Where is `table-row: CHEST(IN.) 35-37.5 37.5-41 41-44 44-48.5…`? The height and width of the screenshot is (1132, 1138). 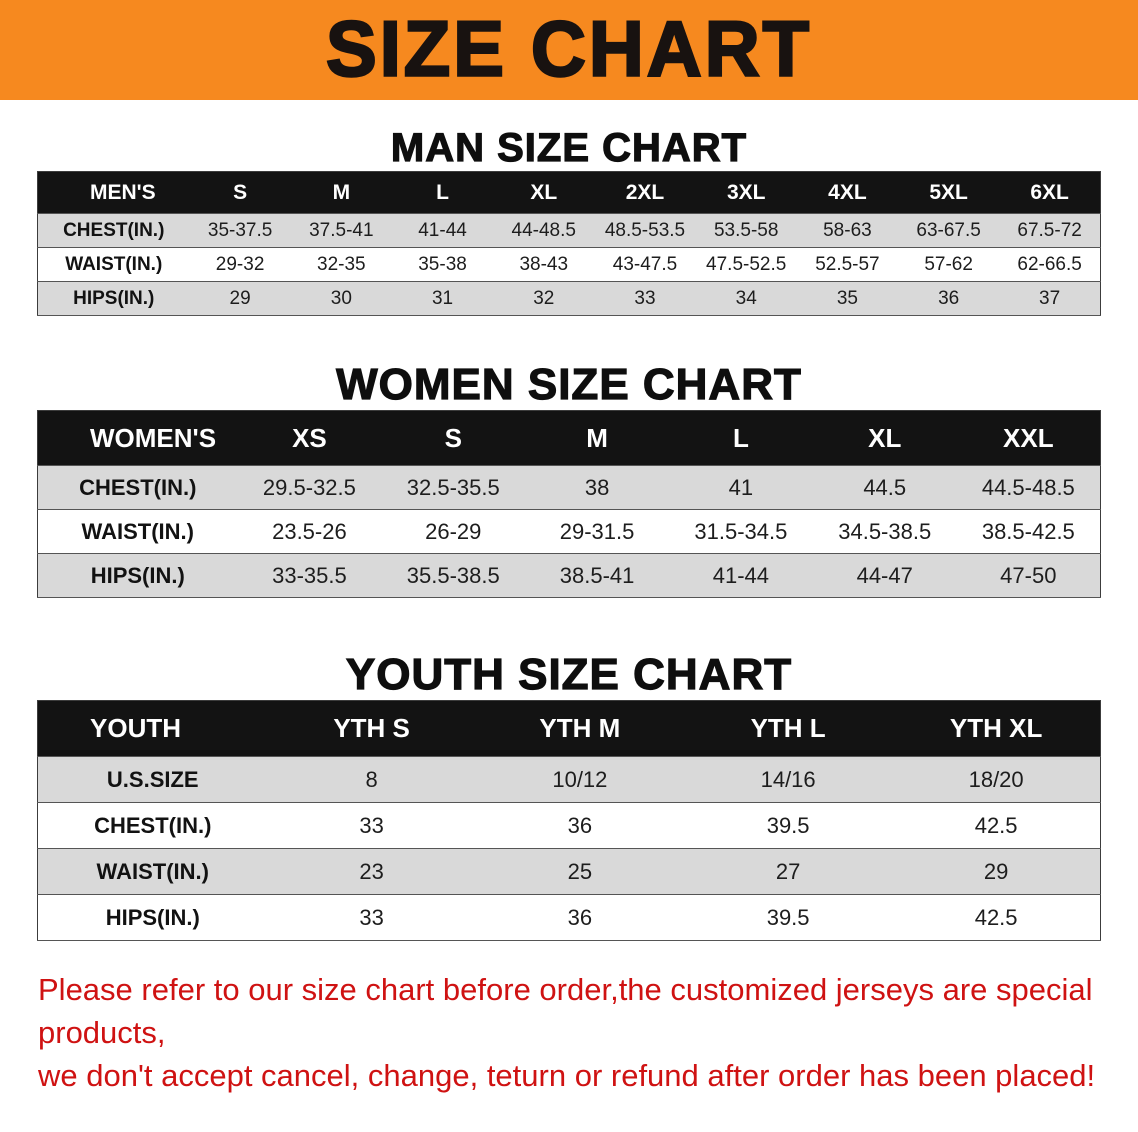
table-row: CHEST(IN.) 35-37.5 37.5-41 41-44 44-48.5… is located at coordinates (569, 230).